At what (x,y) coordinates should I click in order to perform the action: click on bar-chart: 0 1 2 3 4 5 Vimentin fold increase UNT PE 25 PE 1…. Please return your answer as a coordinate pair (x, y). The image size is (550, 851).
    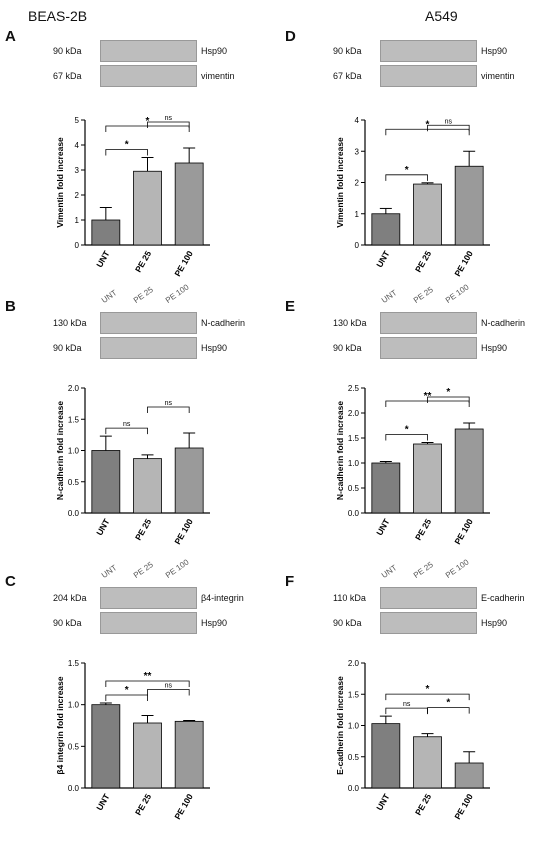
    Looking at the image, I should click on (132, 196).